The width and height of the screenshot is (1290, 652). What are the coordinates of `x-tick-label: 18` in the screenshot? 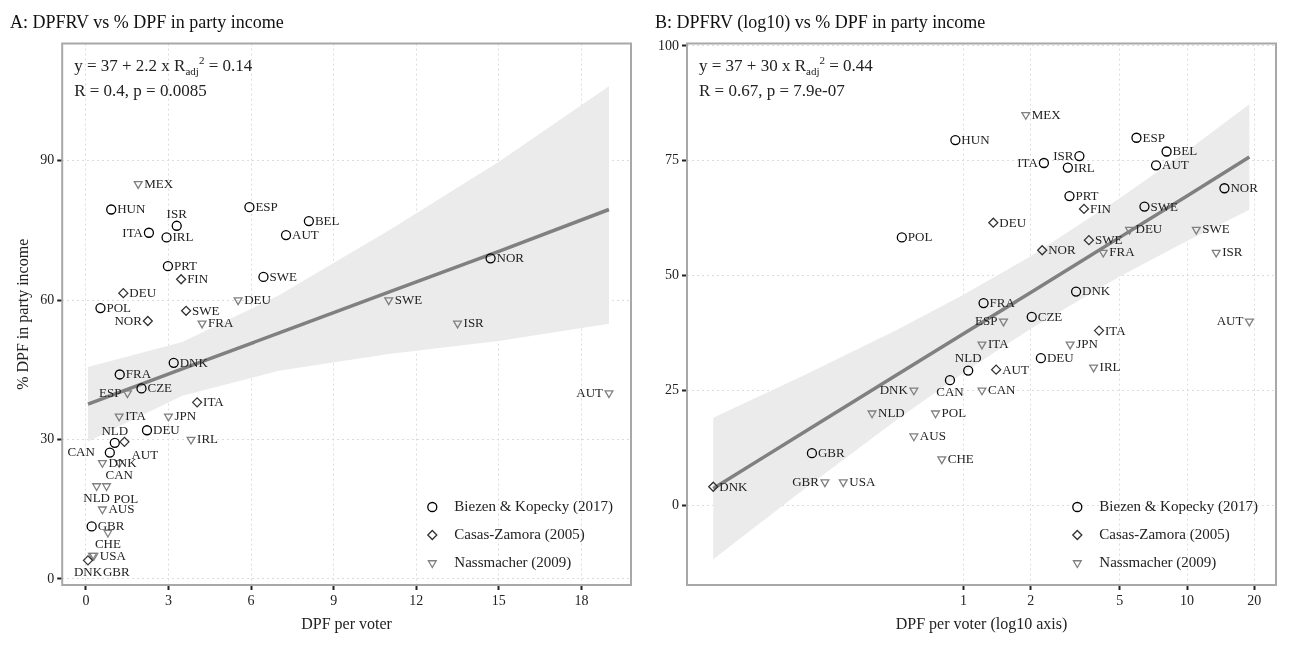 It's located at (581, 601).